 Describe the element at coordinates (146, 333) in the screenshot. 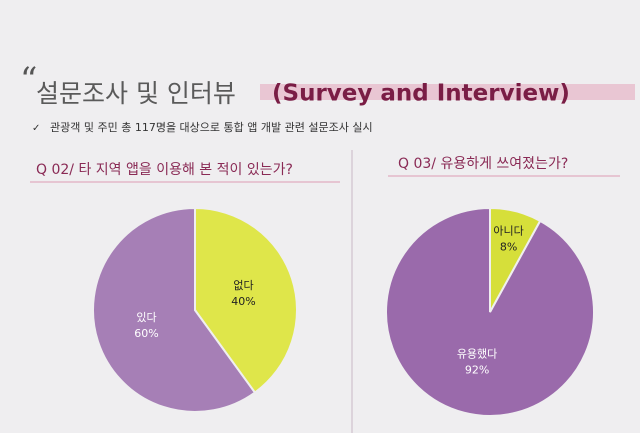

I see `slice-value-label: 60%` at that location.